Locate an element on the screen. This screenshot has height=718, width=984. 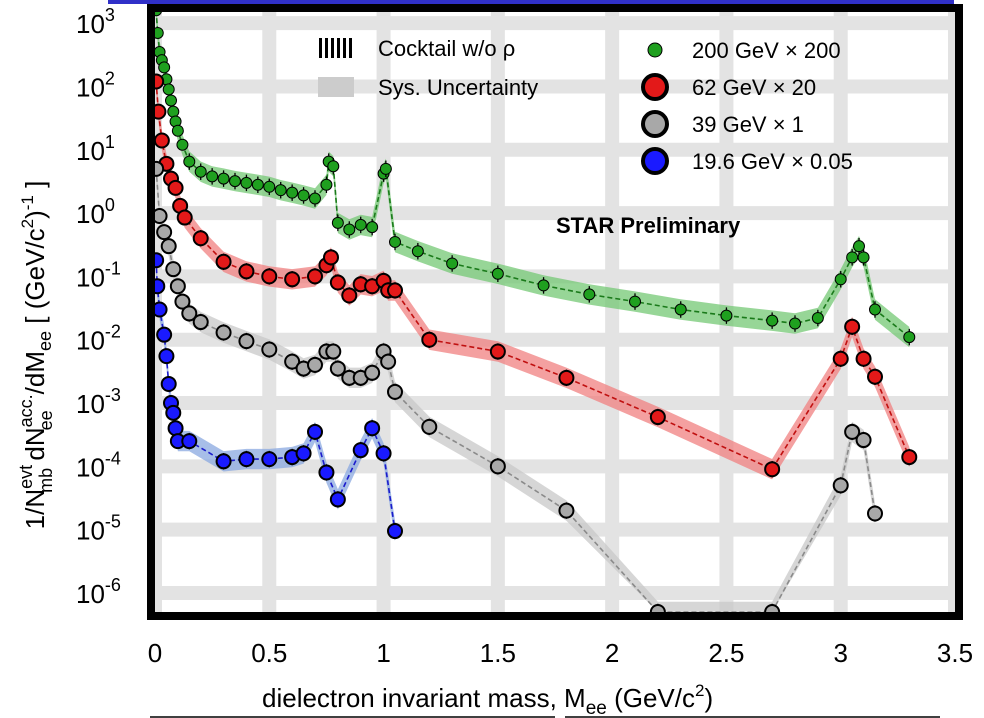
y-tick-6: 10⁻³ is located at coordinates (98, 402).